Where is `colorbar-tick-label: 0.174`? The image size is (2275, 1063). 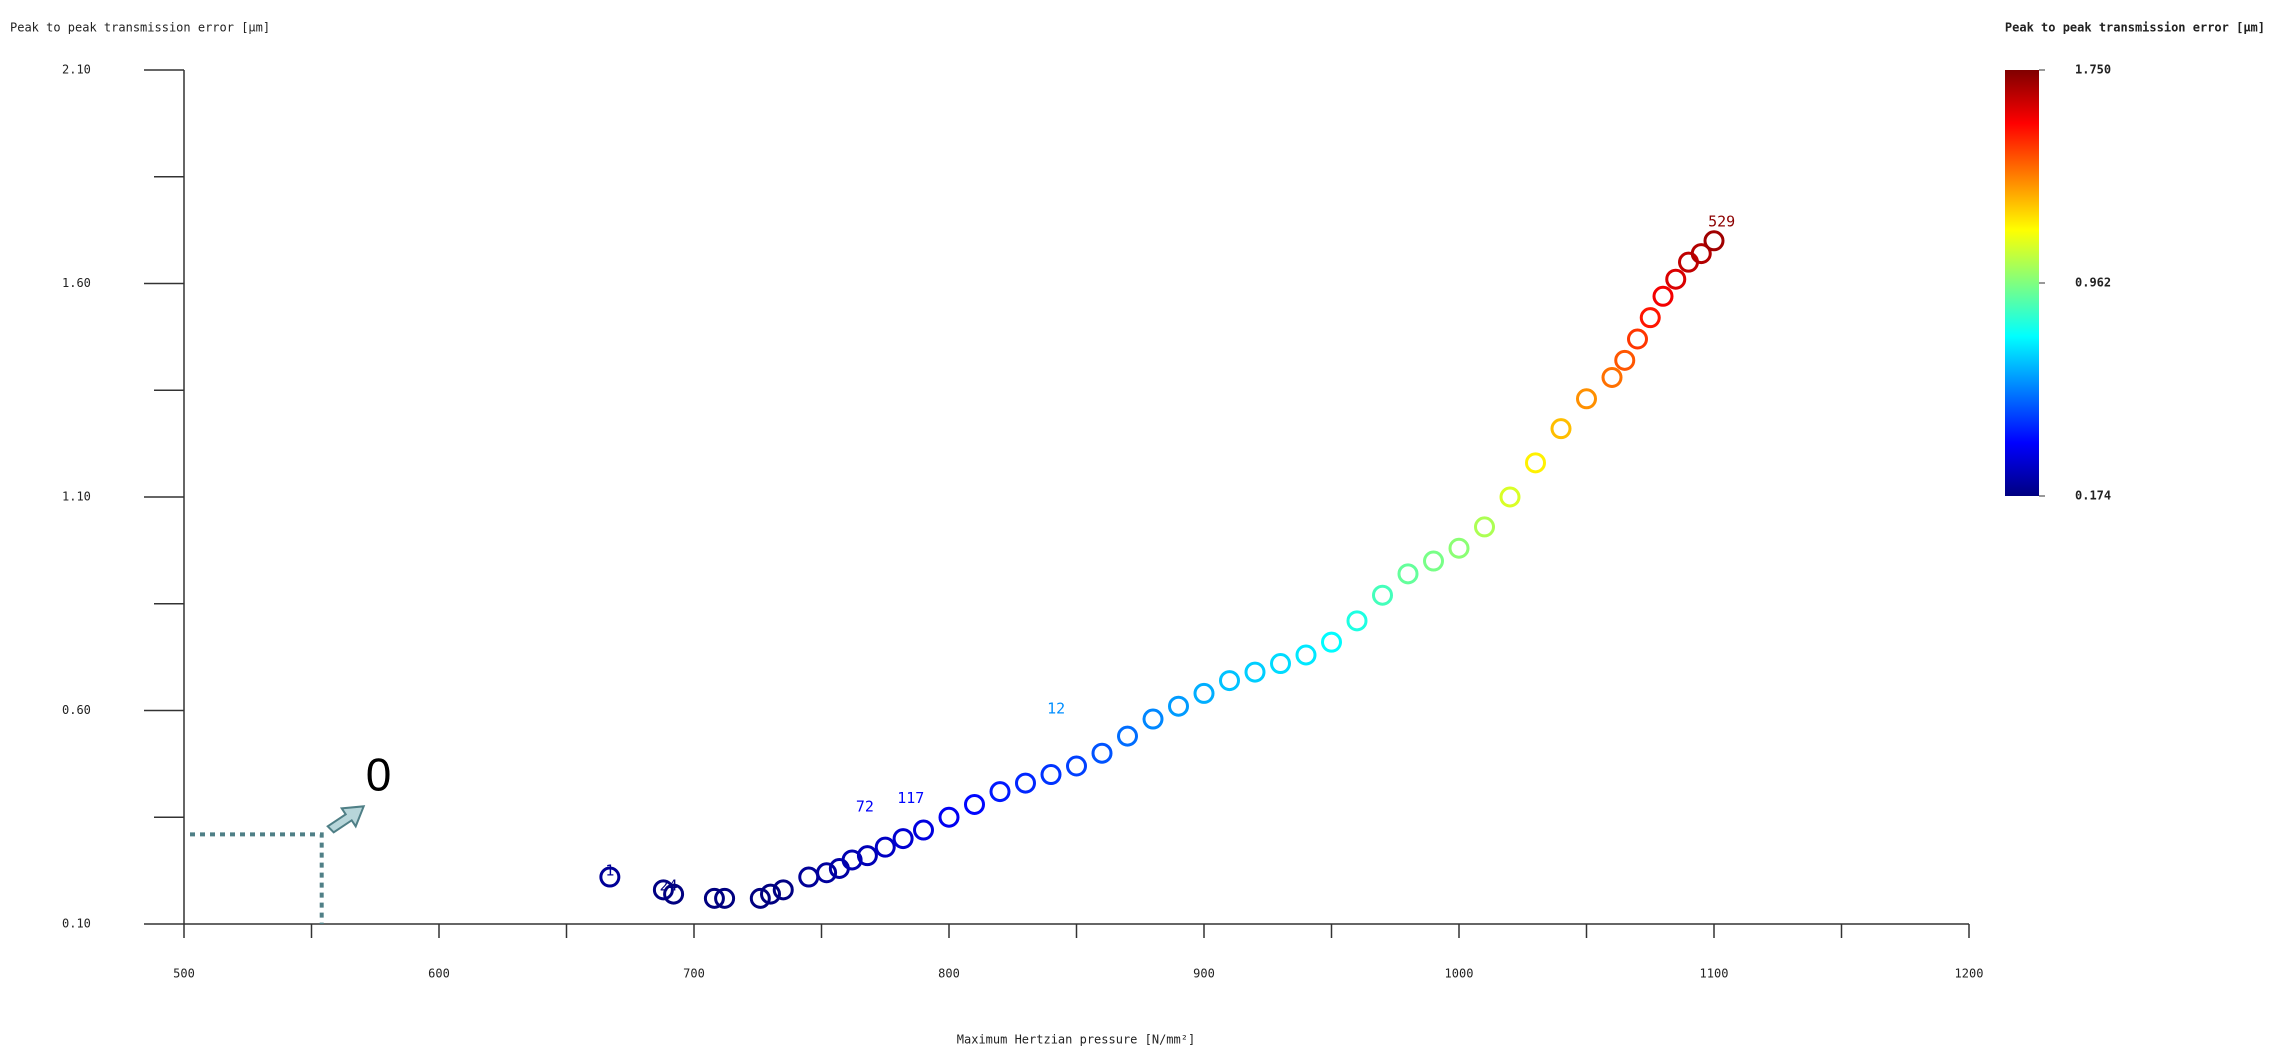 colorbar-tick-label: 0.174 is located at coordinates (2093, 496).